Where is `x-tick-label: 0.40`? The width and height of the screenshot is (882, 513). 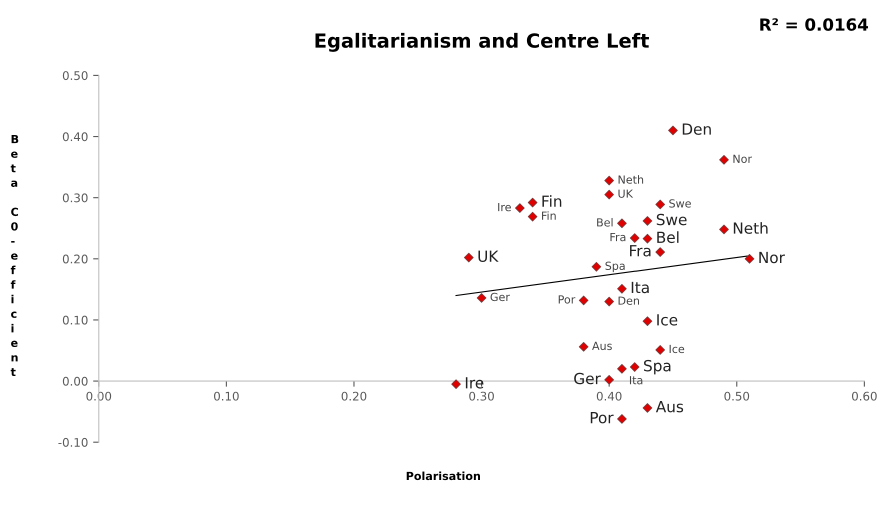 x-tick-label: 0.40 is located at coordinates (609, 396).